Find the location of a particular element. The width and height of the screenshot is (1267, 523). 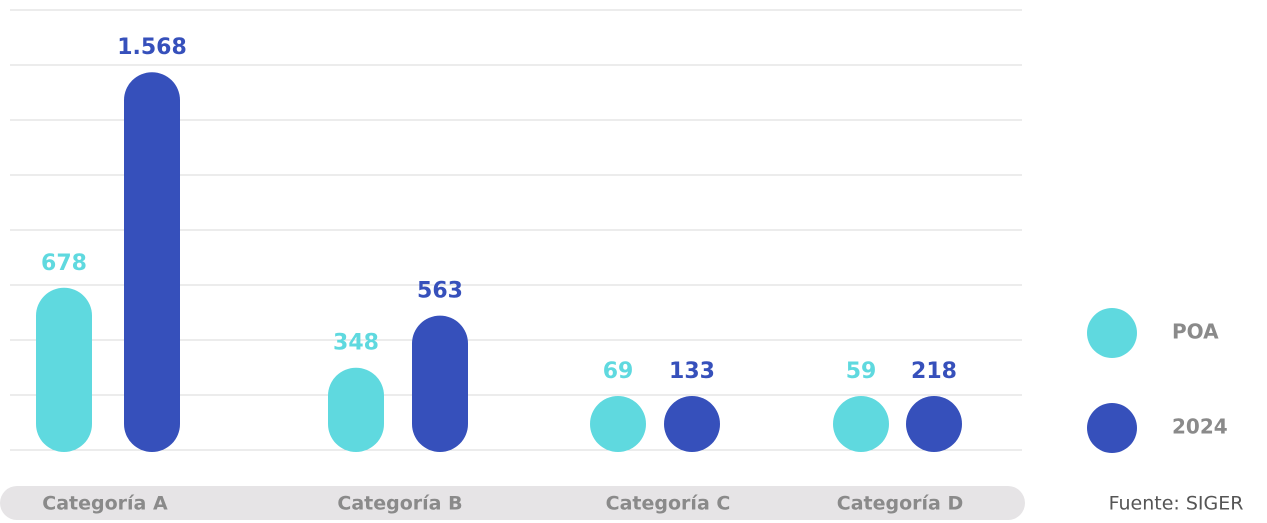

legend-label: 2024 is located at coordinates (1200, 427).